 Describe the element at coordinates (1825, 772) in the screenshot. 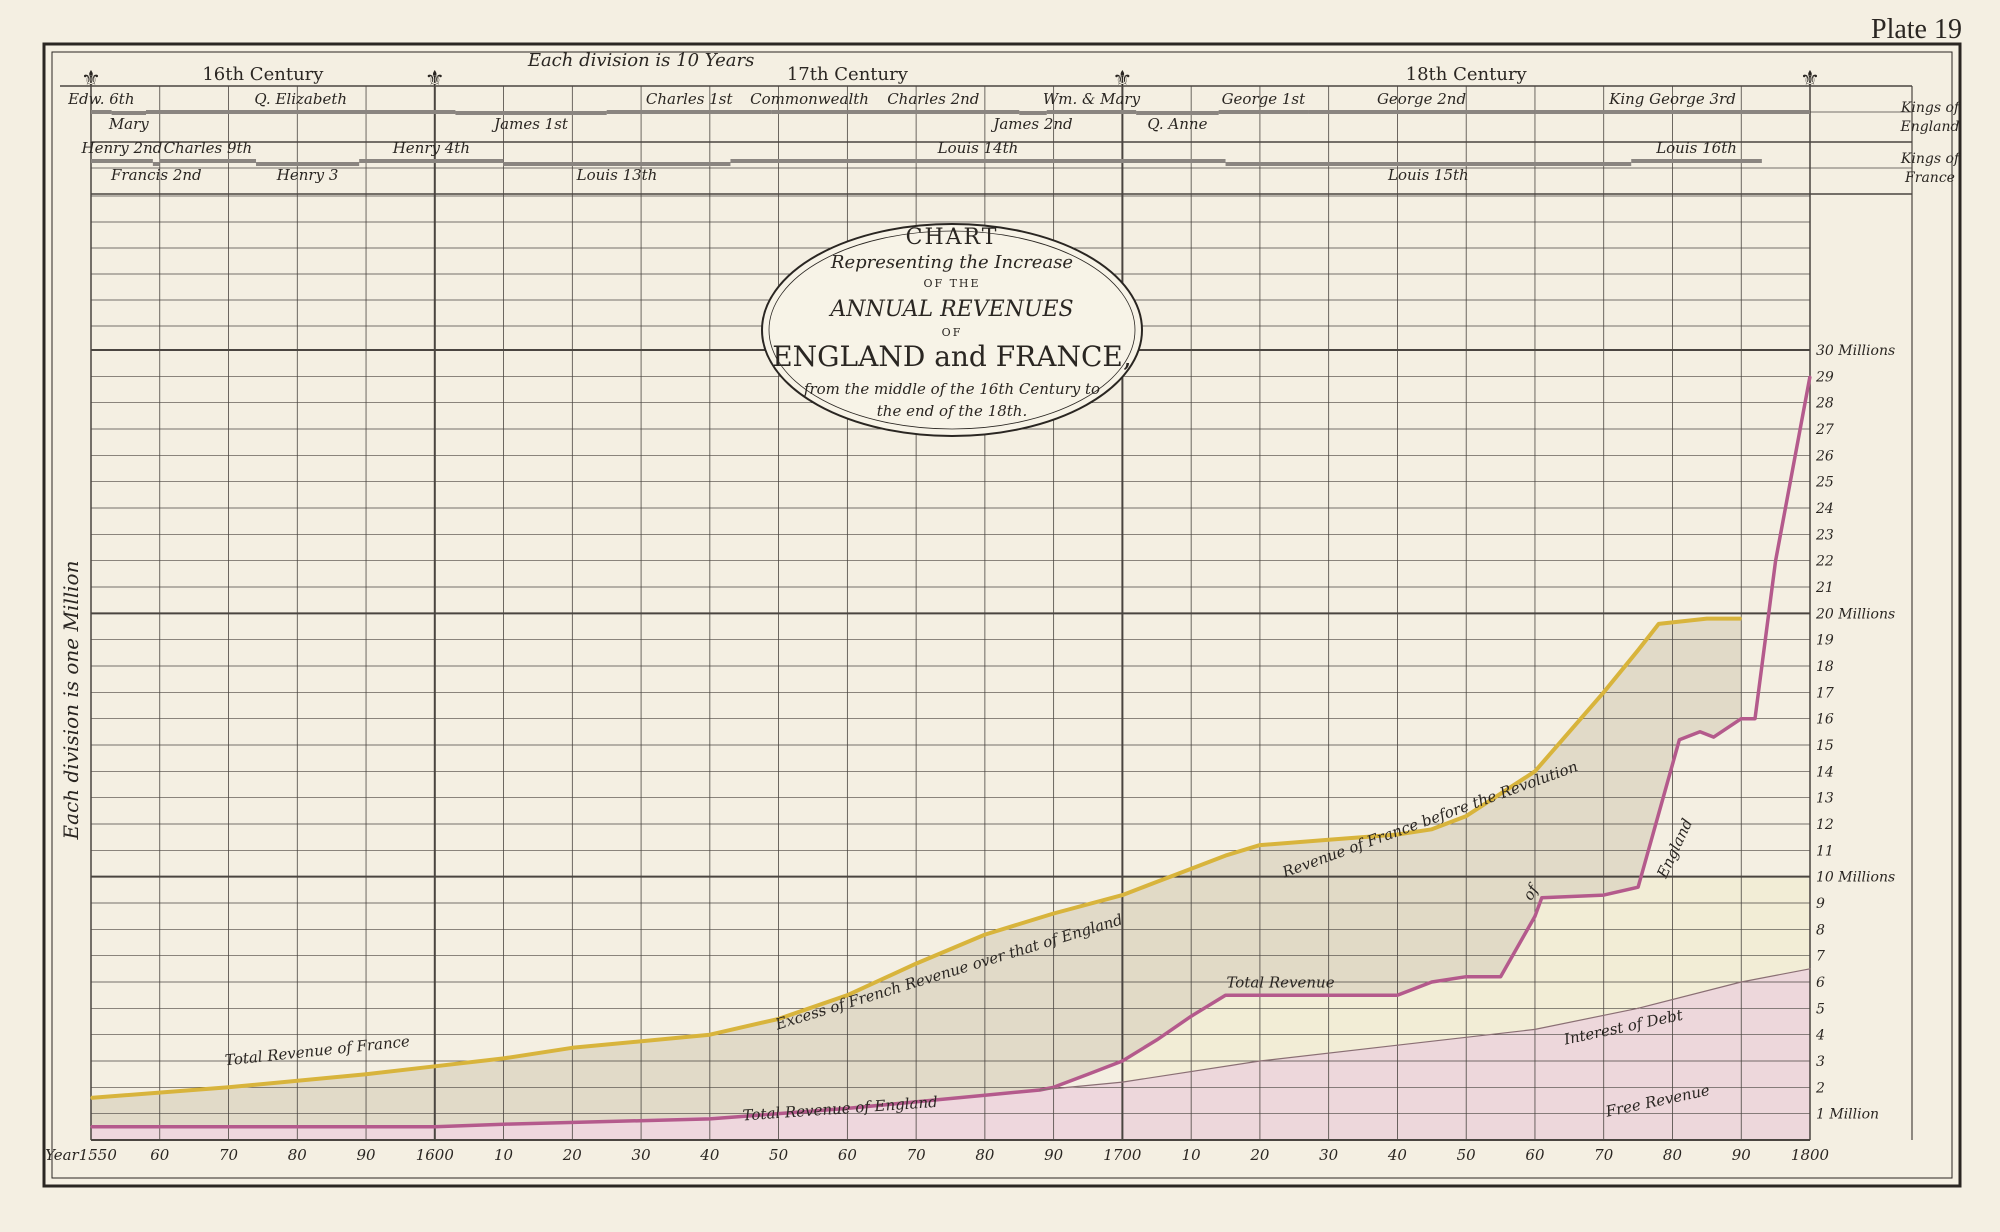

I see `y-tick-label: 14` at that location.